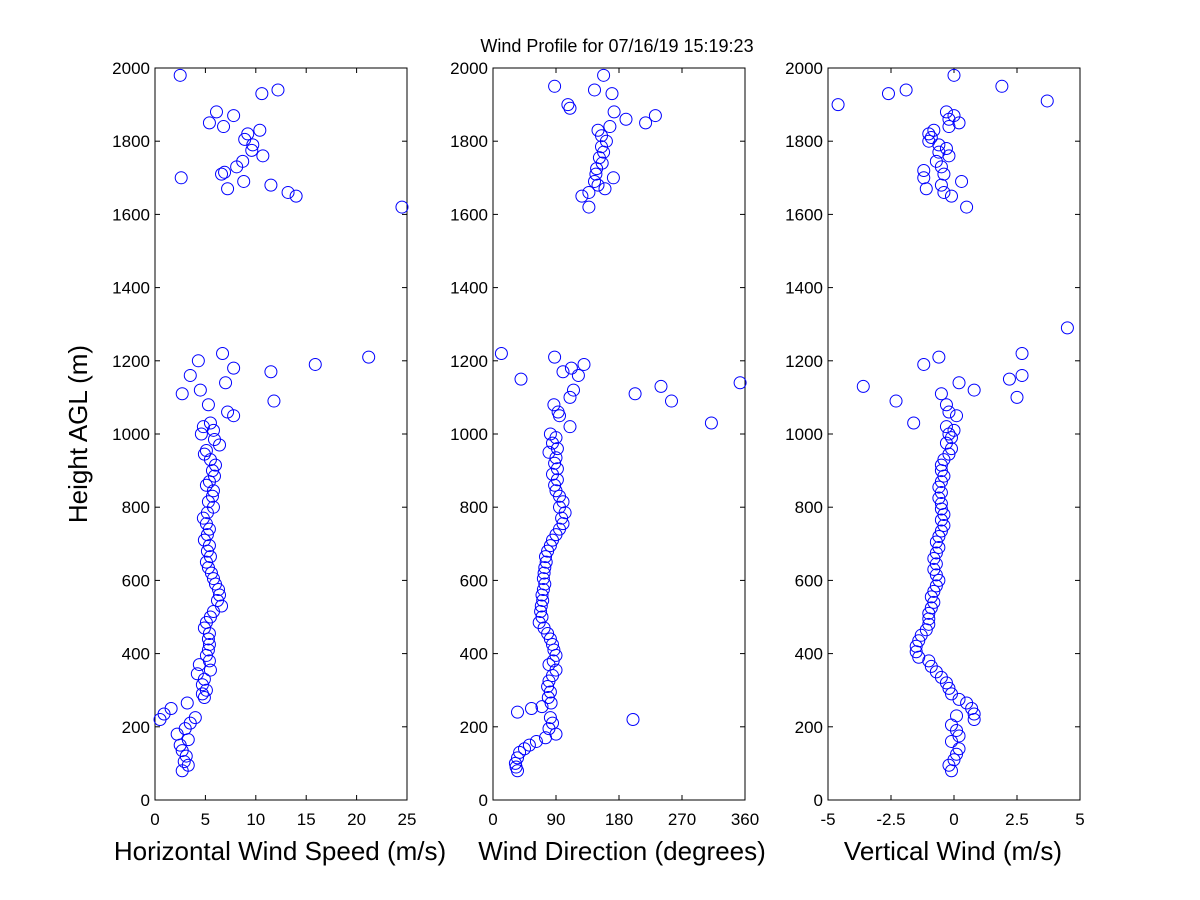  What do you see at coordinates (818, 800) in the screenshot?
I see `y-tick-label: 0` at bounding box center [818, 800].